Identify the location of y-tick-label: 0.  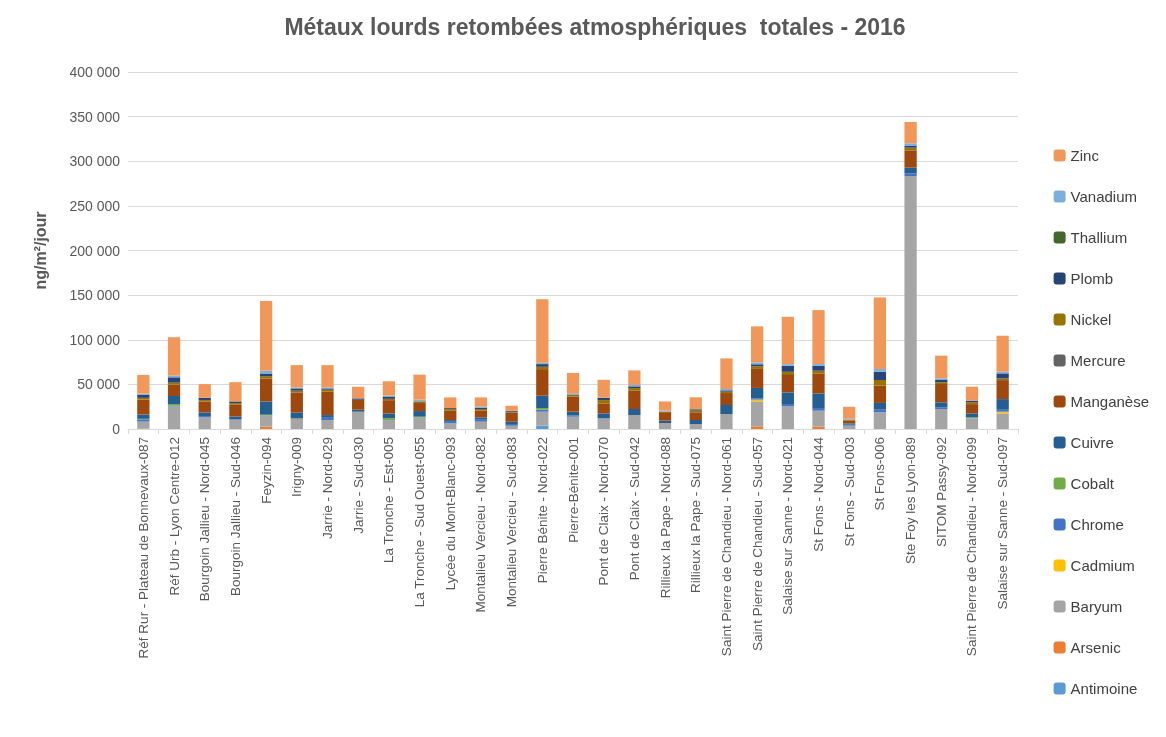
(116, 429).